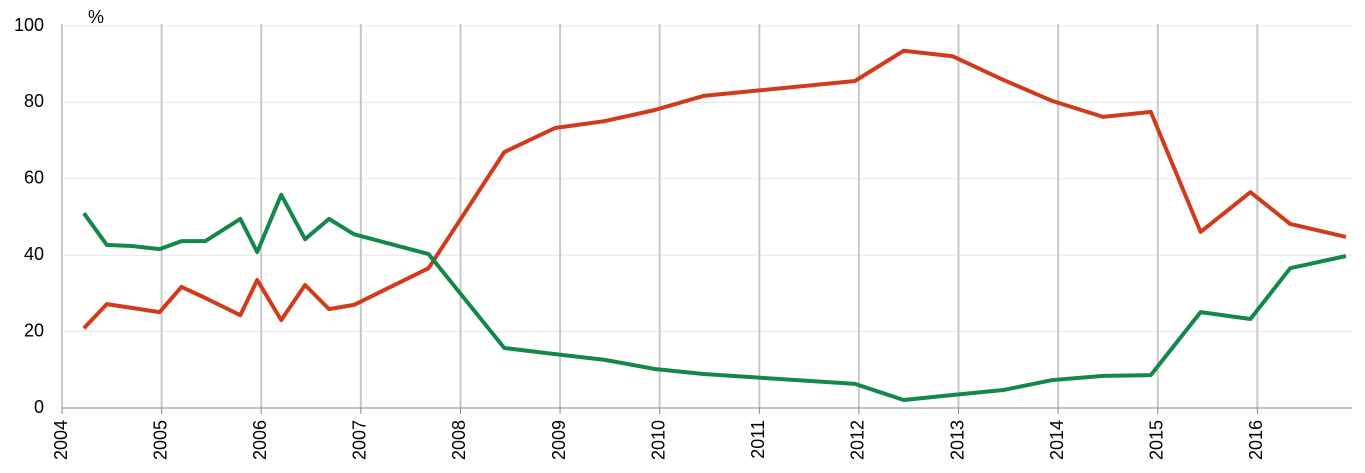 This screenshot has height=473, width=1365. What do you see at coordinates (360, 440) in the screenshot?
I see `x-tick-label: 2007` at bounding box center [360, 440].